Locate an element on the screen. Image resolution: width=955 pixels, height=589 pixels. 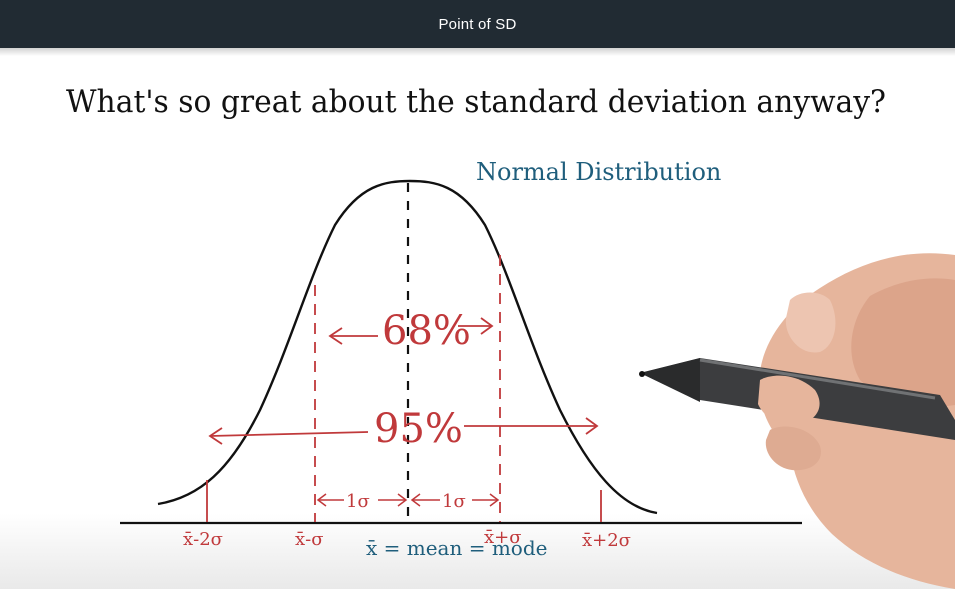
axis-label-minus-two-sd: x̄-2σ is located at coordinates (203, 539).